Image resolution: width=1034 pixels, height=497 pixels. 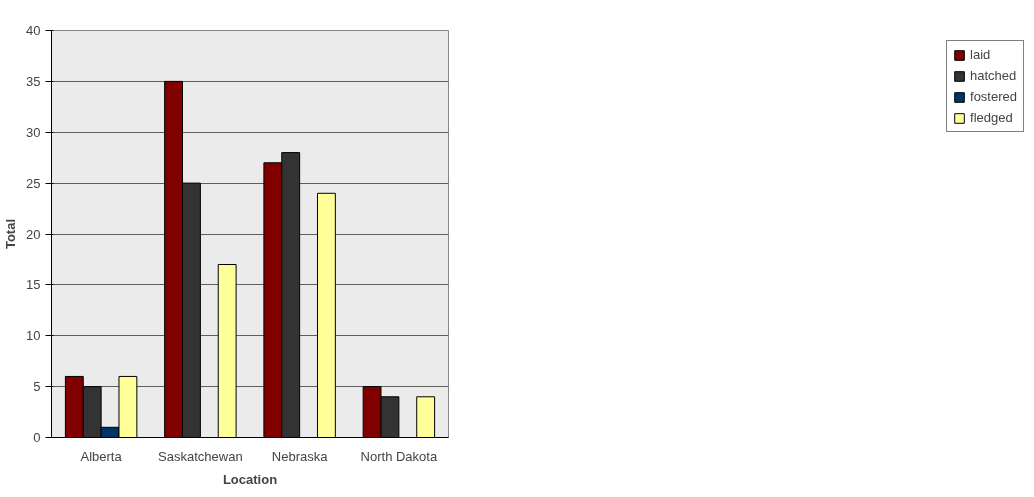 What do you see at coordinates (250, 479) in the screenshot?
I see `x-axis-title: Location` at bounding box center [250, 479].